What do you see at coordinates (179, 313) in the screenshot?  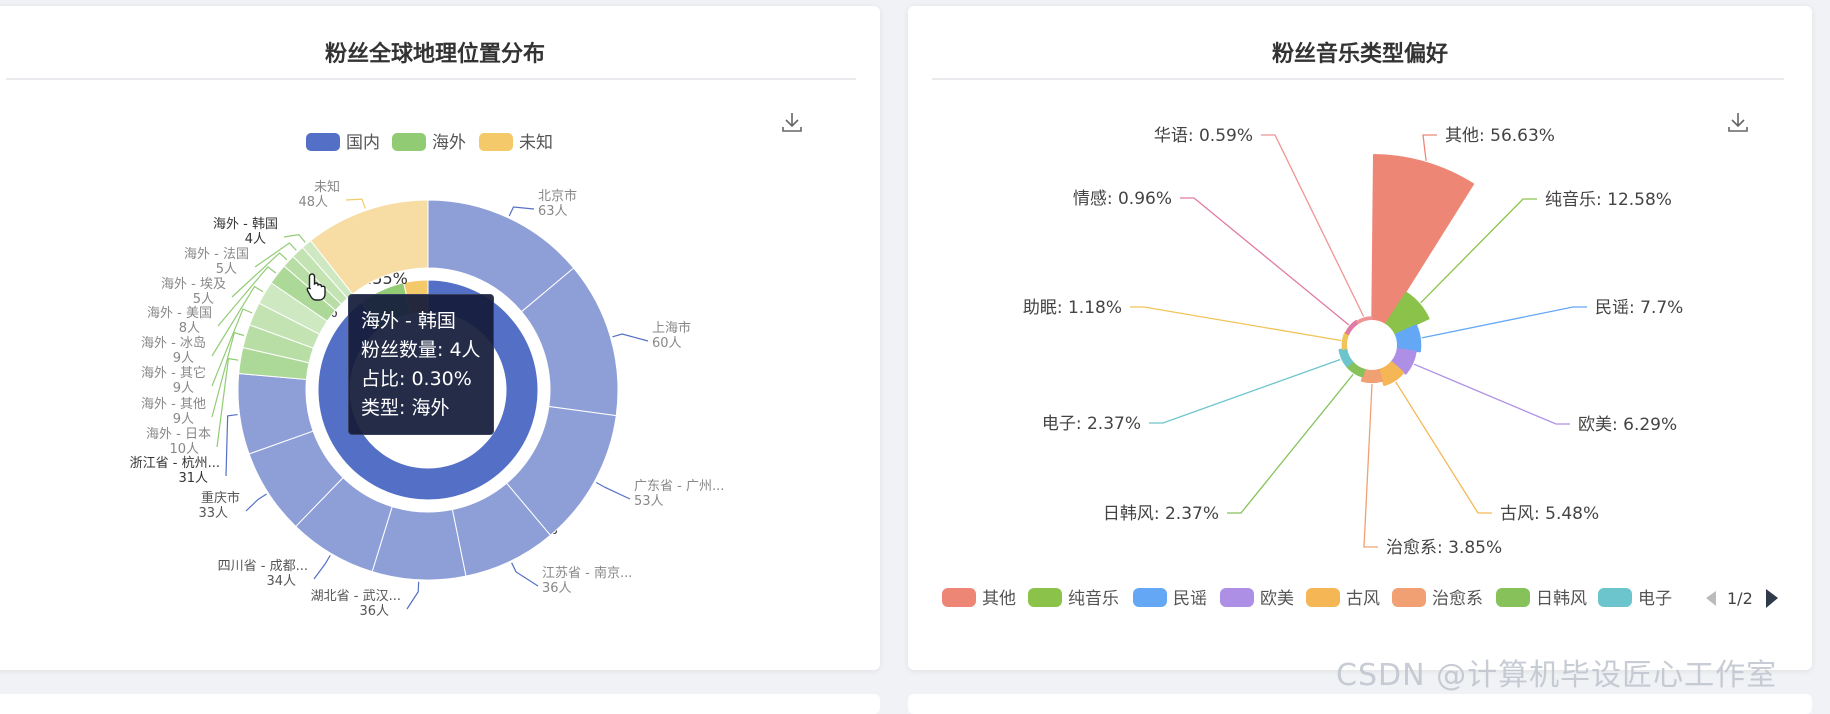 I see `outer-slice-name: 海外 - 美国` at bounding box center [179, 313].